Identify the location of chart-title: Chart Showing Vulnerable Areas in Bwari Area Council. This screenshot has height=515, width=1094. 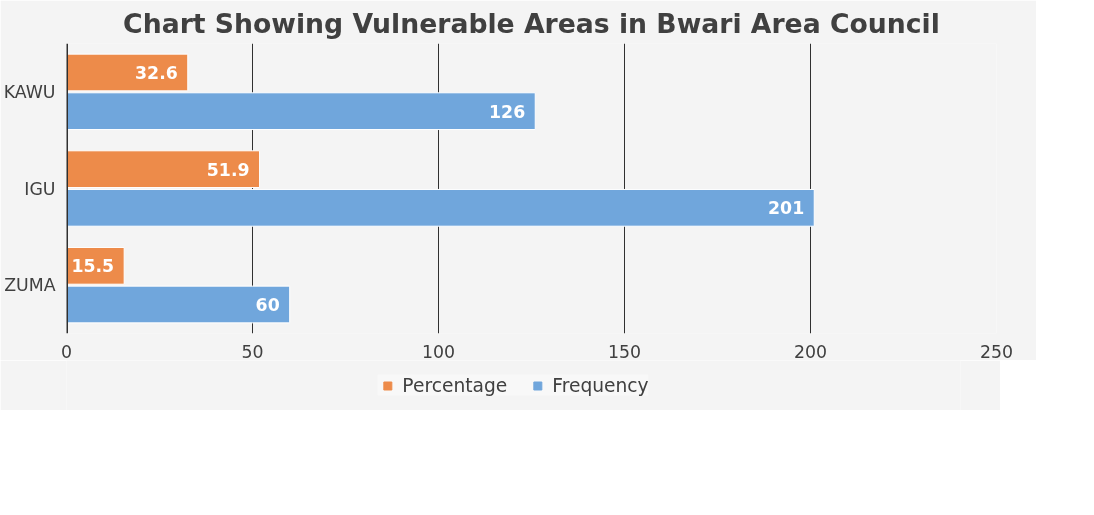
(531, 23).